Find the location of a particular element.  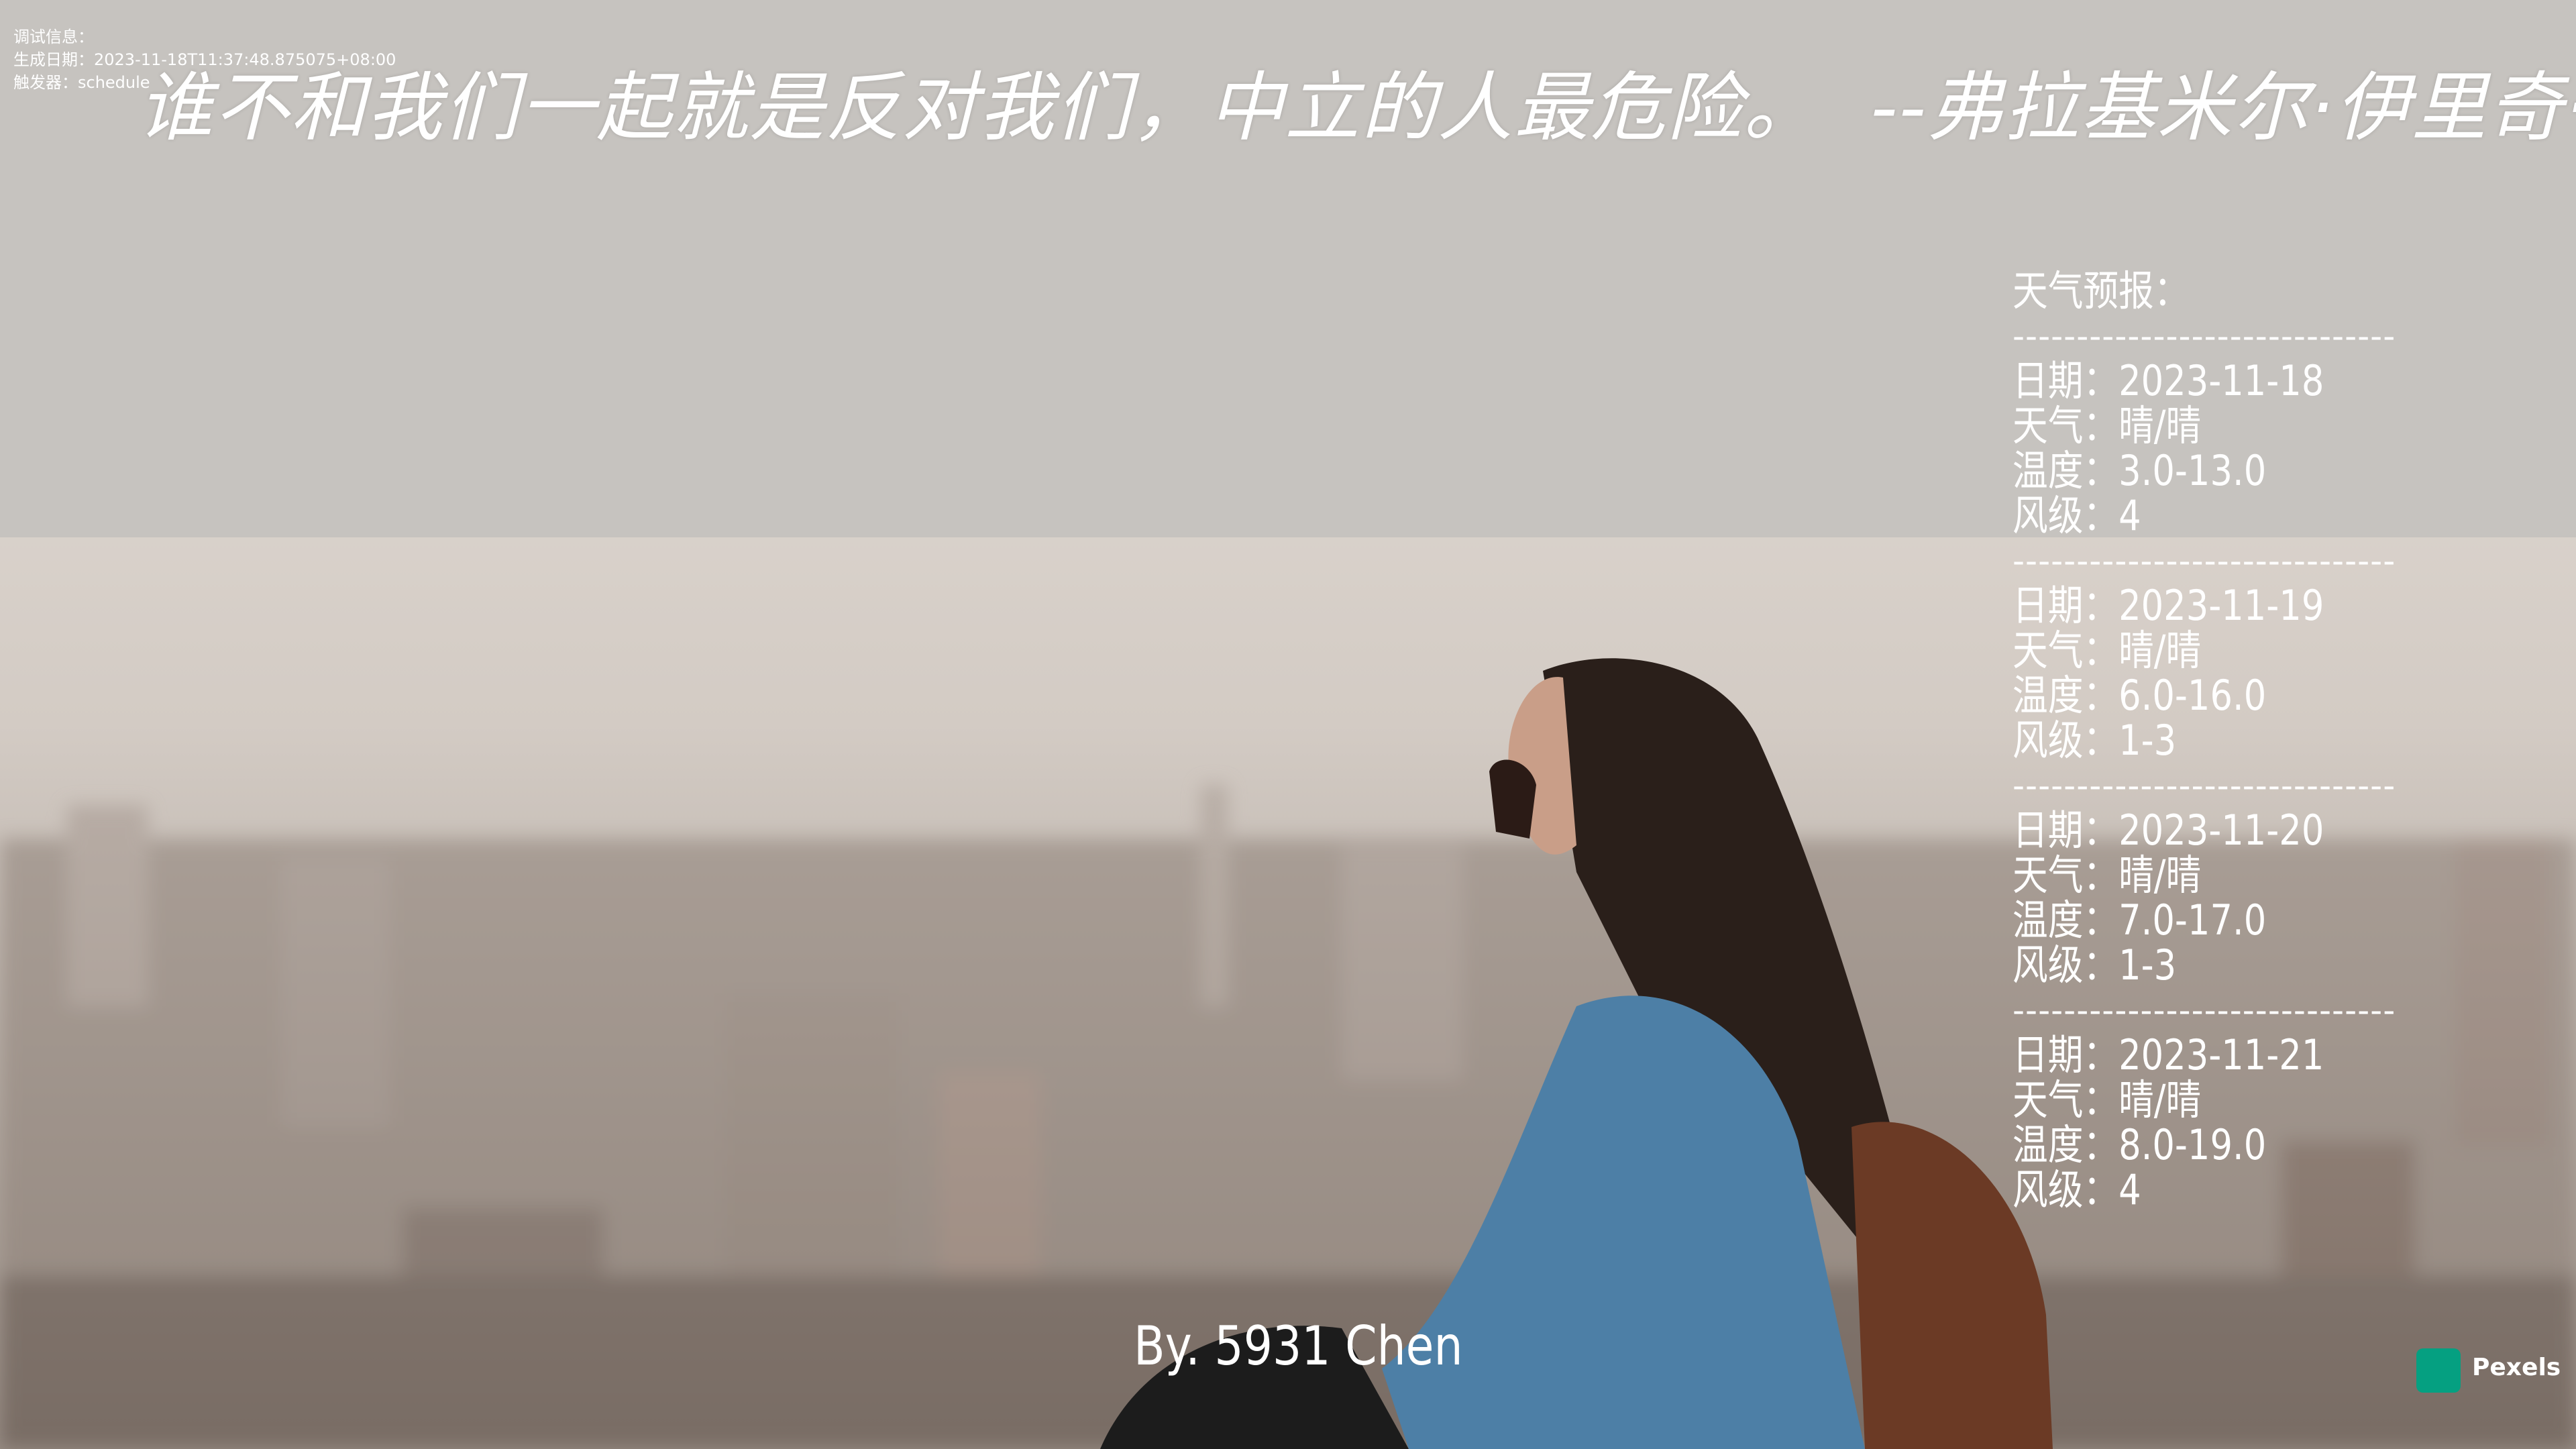

debug-line: 触发器：schedule is located at coordinates (81, 82).